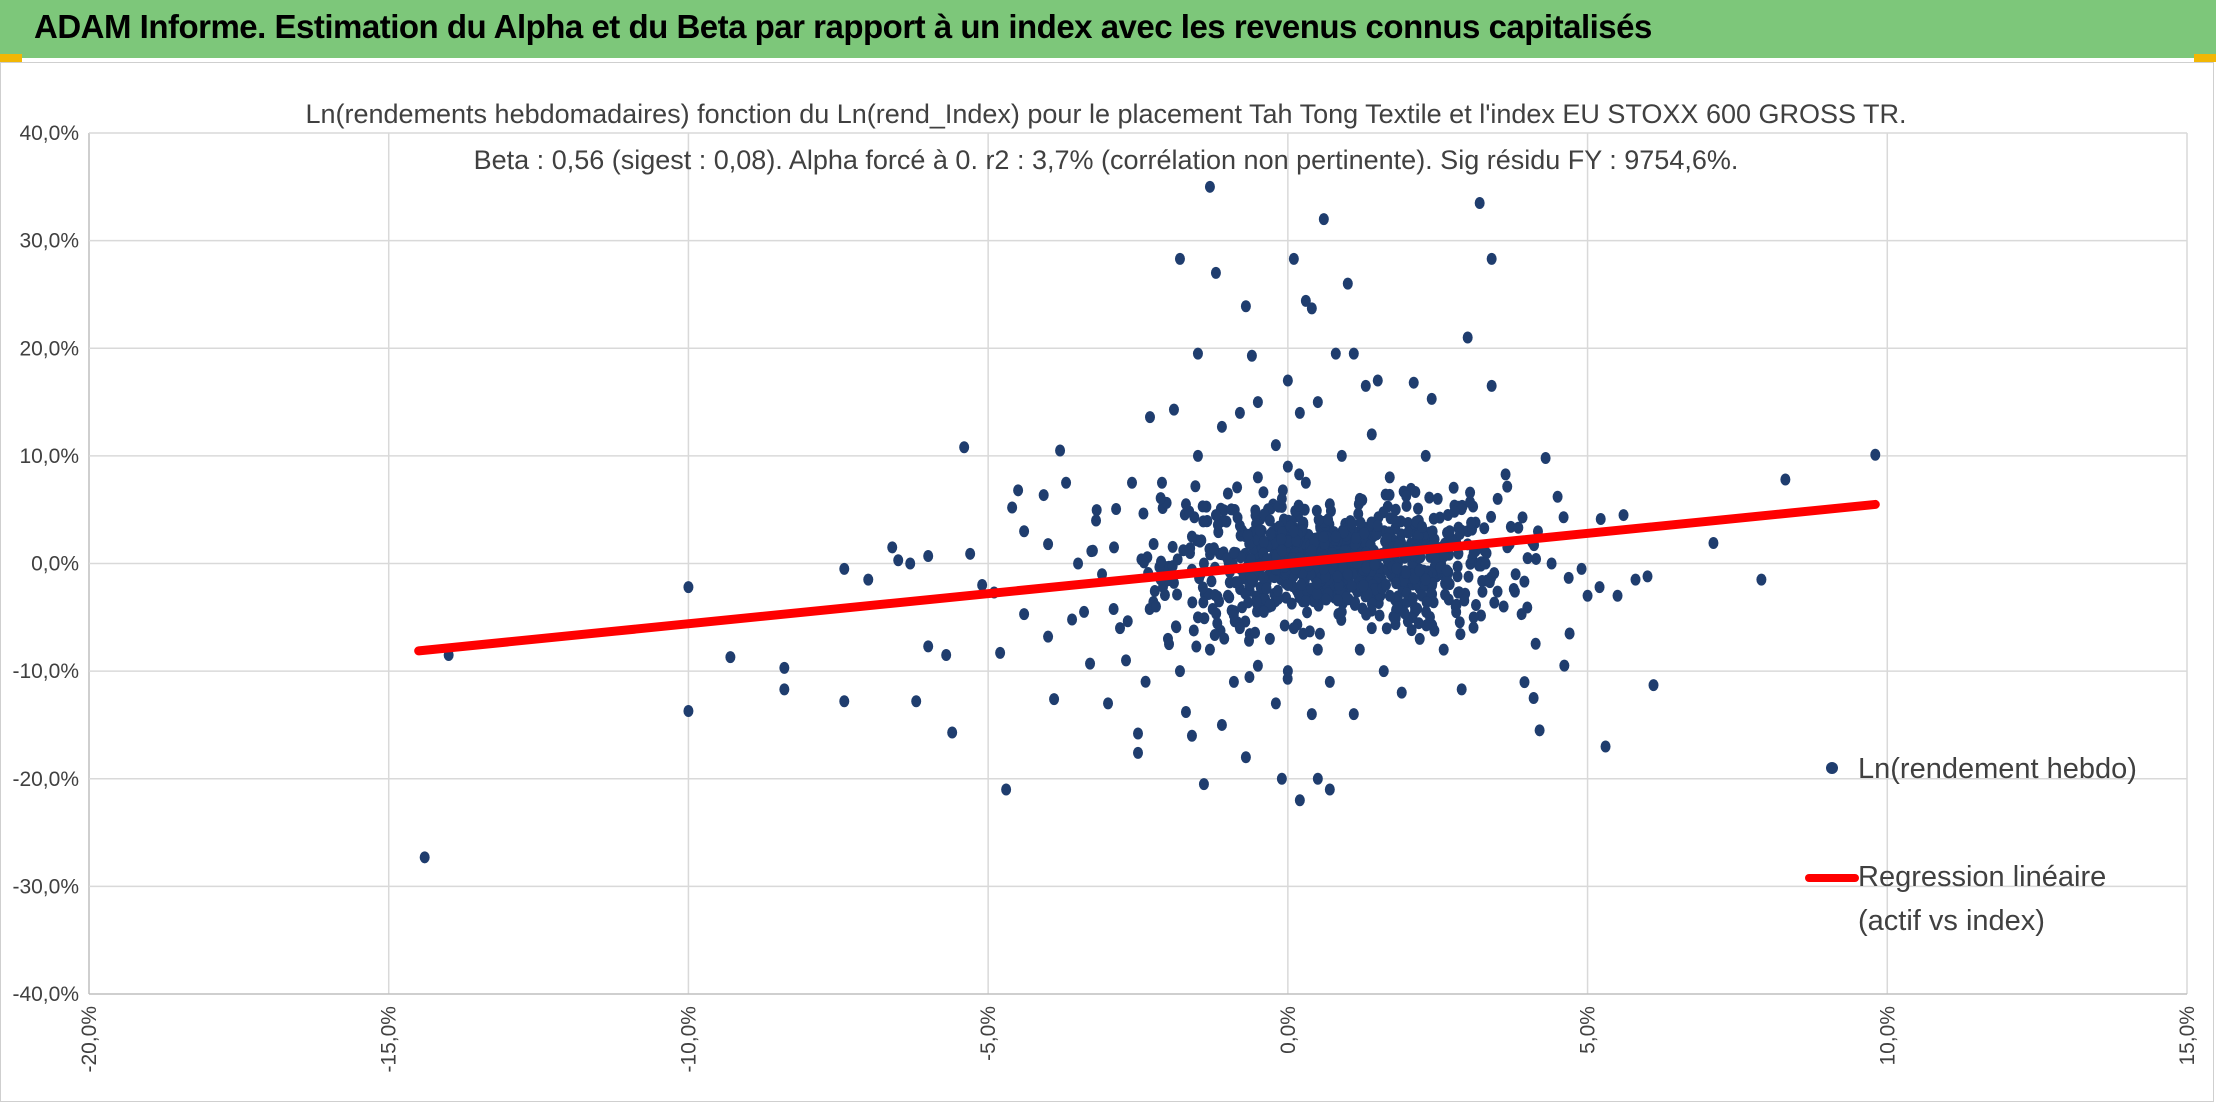 The height and width of the screenshot is (1104, 2216). What do you see at coordinates (1588, 1030) in the screenshot?
I see `x-tick-label: 5,0%` at bounding box center [1588, 1030].